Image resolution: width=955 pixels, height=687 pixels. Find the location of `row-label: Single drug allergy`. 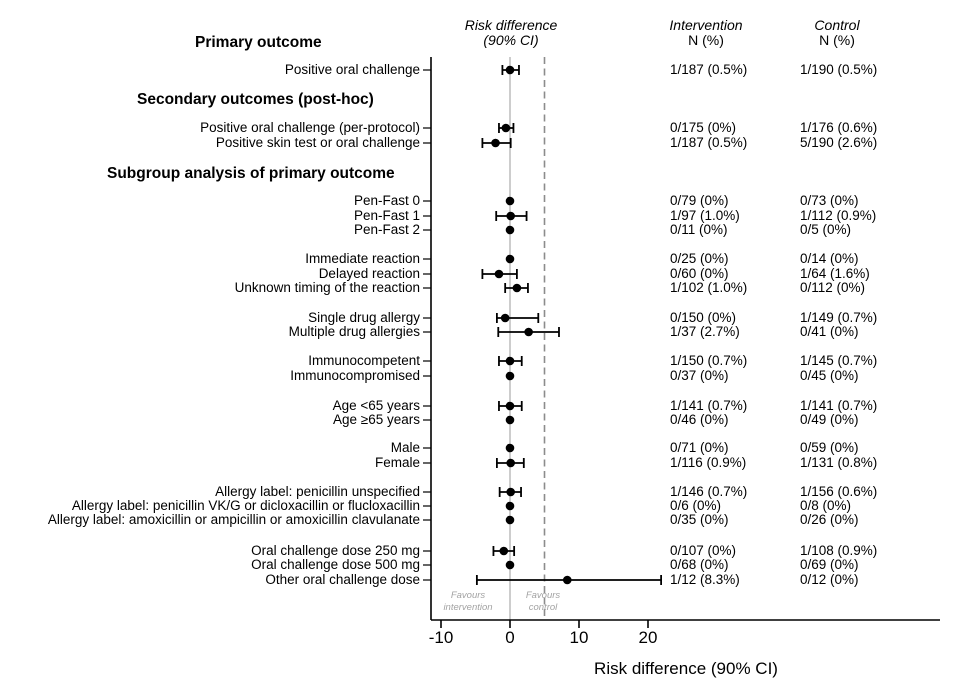

row-label: Single drug allergy is located at coordinates (364, 317).